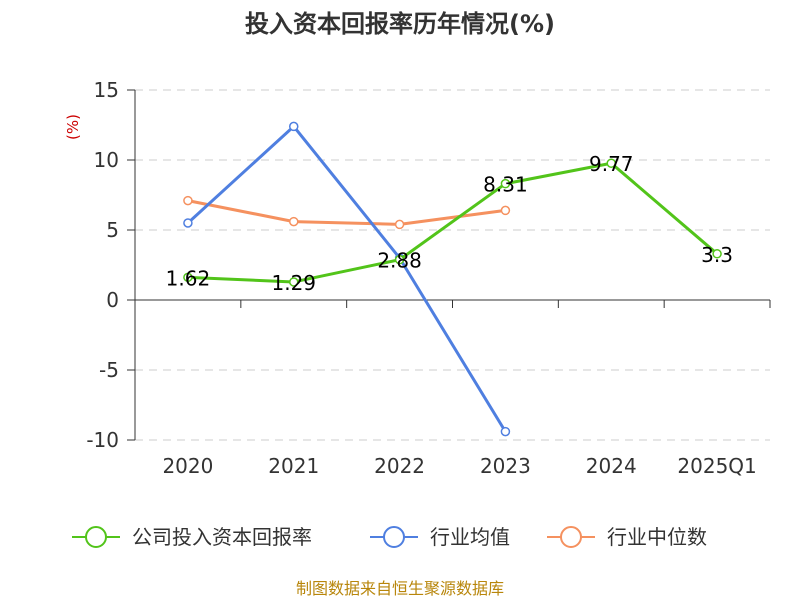 The width and height of the screenshot is (800, 600). What do you see at coordinates (222, 537) in the screenshot?
I see `legend-label: 公司投入资本回报率` at bounding box center [222, 537].